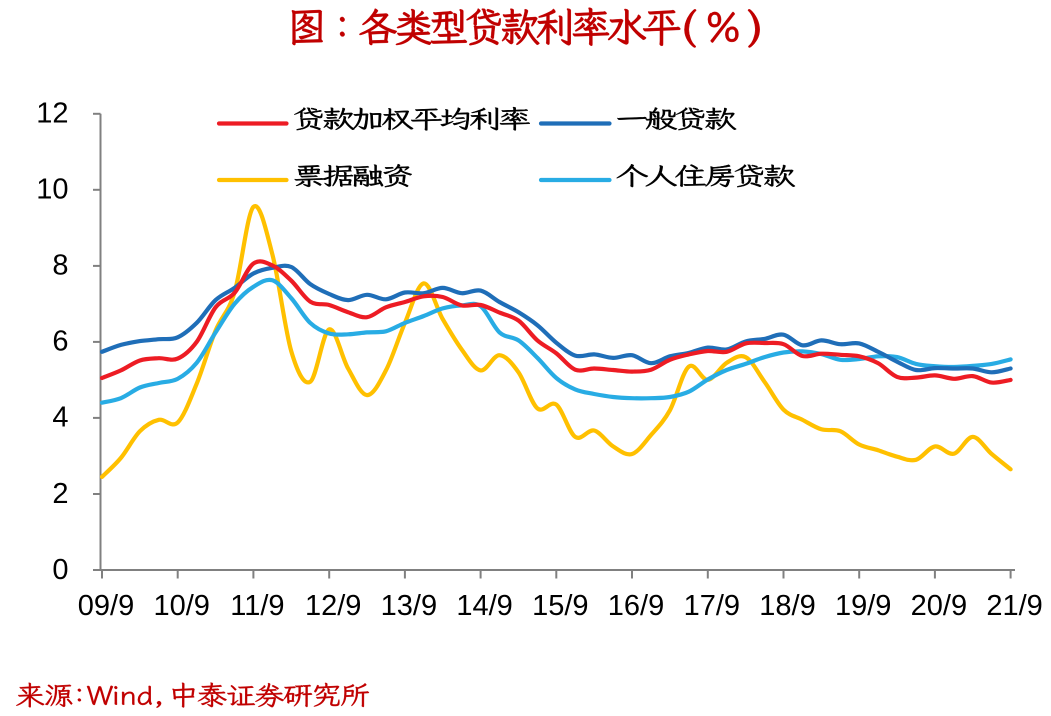  What do you see at coordinates (409, 606) in the screenshot?
I see `svg-text: 13/9` at bounding box center [409, 606].